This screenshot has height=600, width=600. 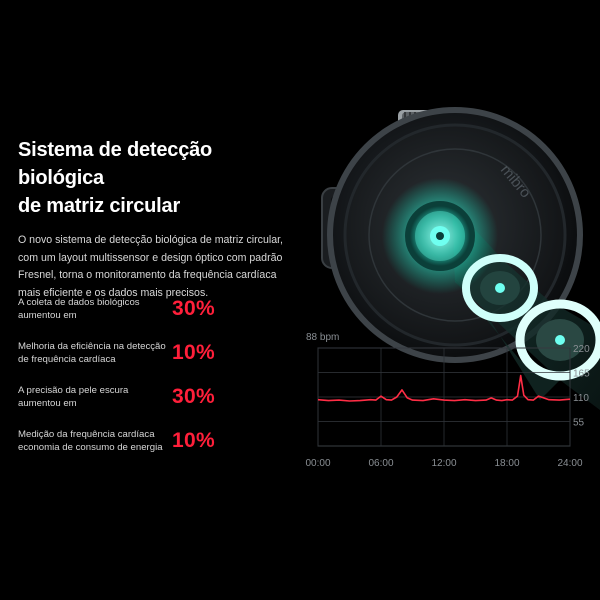 What do you see at coordinates (115, 164) in the screenshot?
I see `title-line-1: Sistema de detecção biológica` at bounding box center [115, 164].